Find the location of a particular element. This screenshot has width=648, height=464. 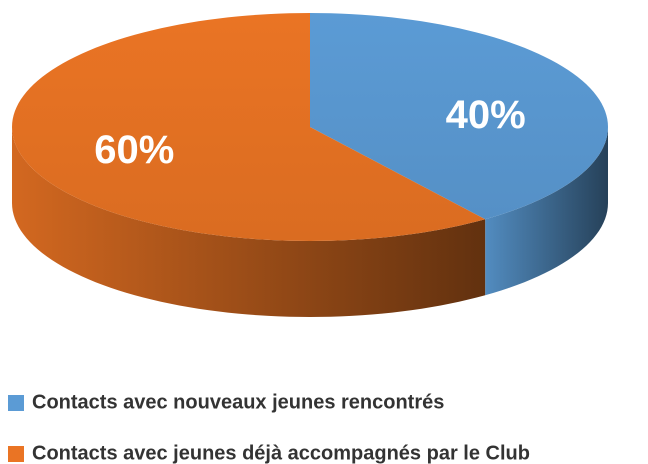

pie-side is located at coordinates (546, 211).